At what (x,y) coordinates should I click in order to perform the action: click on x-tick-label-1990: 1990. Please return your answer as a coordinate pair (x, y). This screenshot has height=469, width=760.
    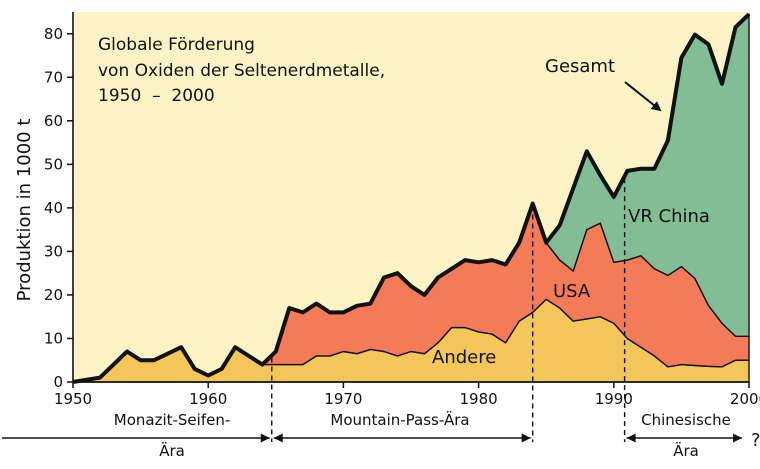
    Looking at the image, I should click on (614, 399).